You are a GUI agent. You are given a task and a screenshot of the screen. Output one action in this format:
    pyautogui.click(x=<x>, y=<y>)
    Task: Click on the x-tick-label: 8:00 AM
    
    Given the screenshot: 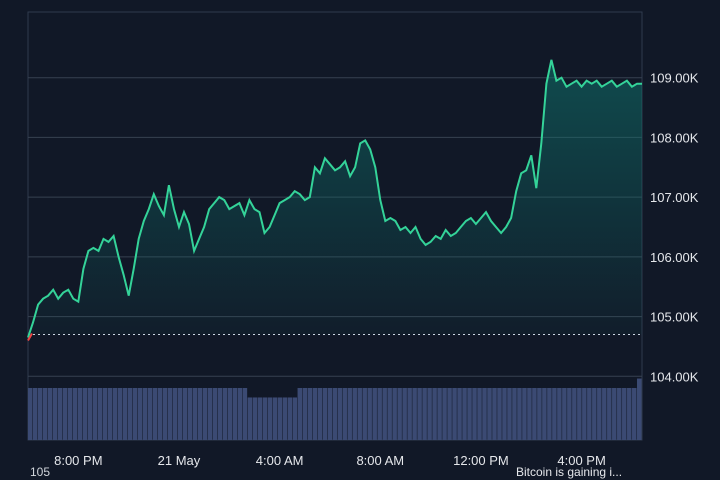 What is the action you would take?
    pyautogui.click(x=380, y=460)
    